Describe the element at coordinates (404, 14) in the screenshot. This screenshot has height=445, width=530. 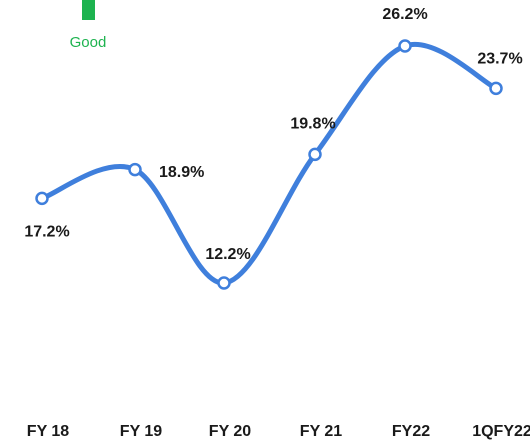
I see `data-label: 26.2%` at that location.